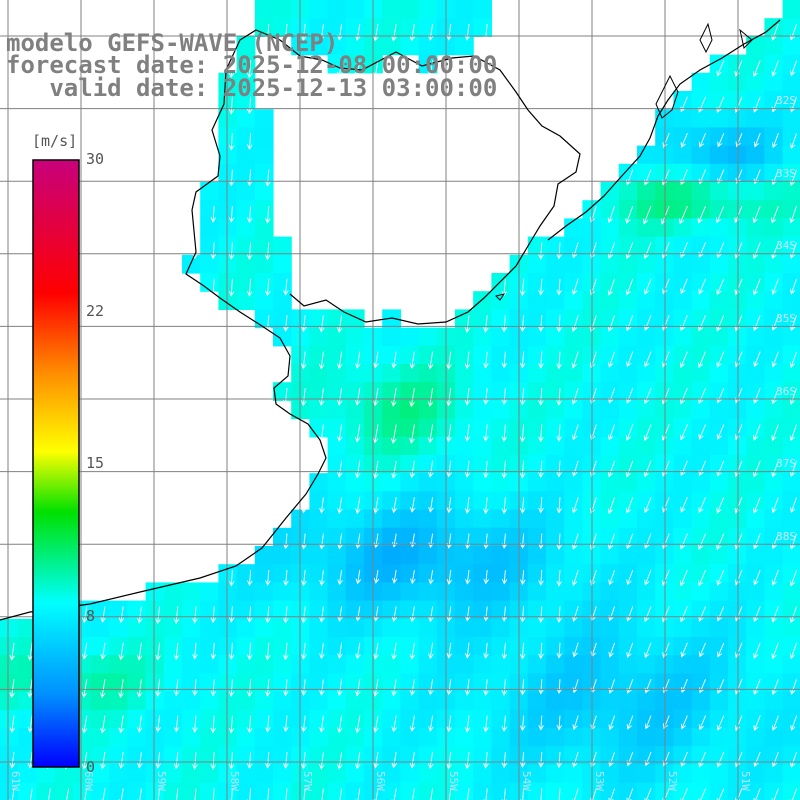 The image size is (800, 800). I want to click on lat-label-32s: 32S, so click(786, 100).